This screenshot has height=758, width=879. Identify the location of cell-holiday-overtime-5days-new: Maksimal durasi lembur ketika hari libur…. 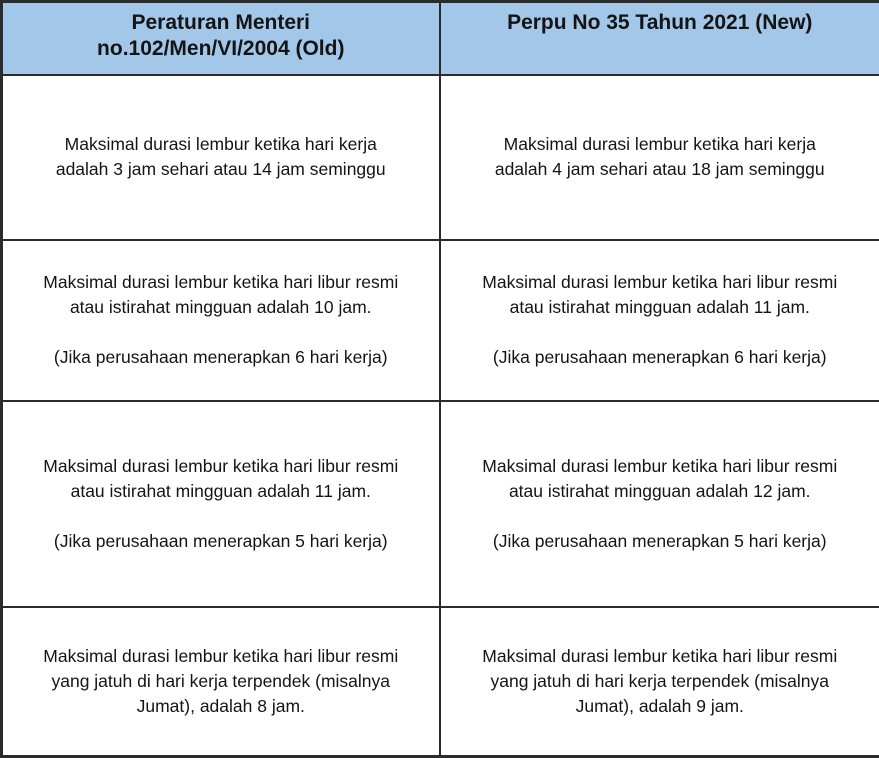
(659, 504).